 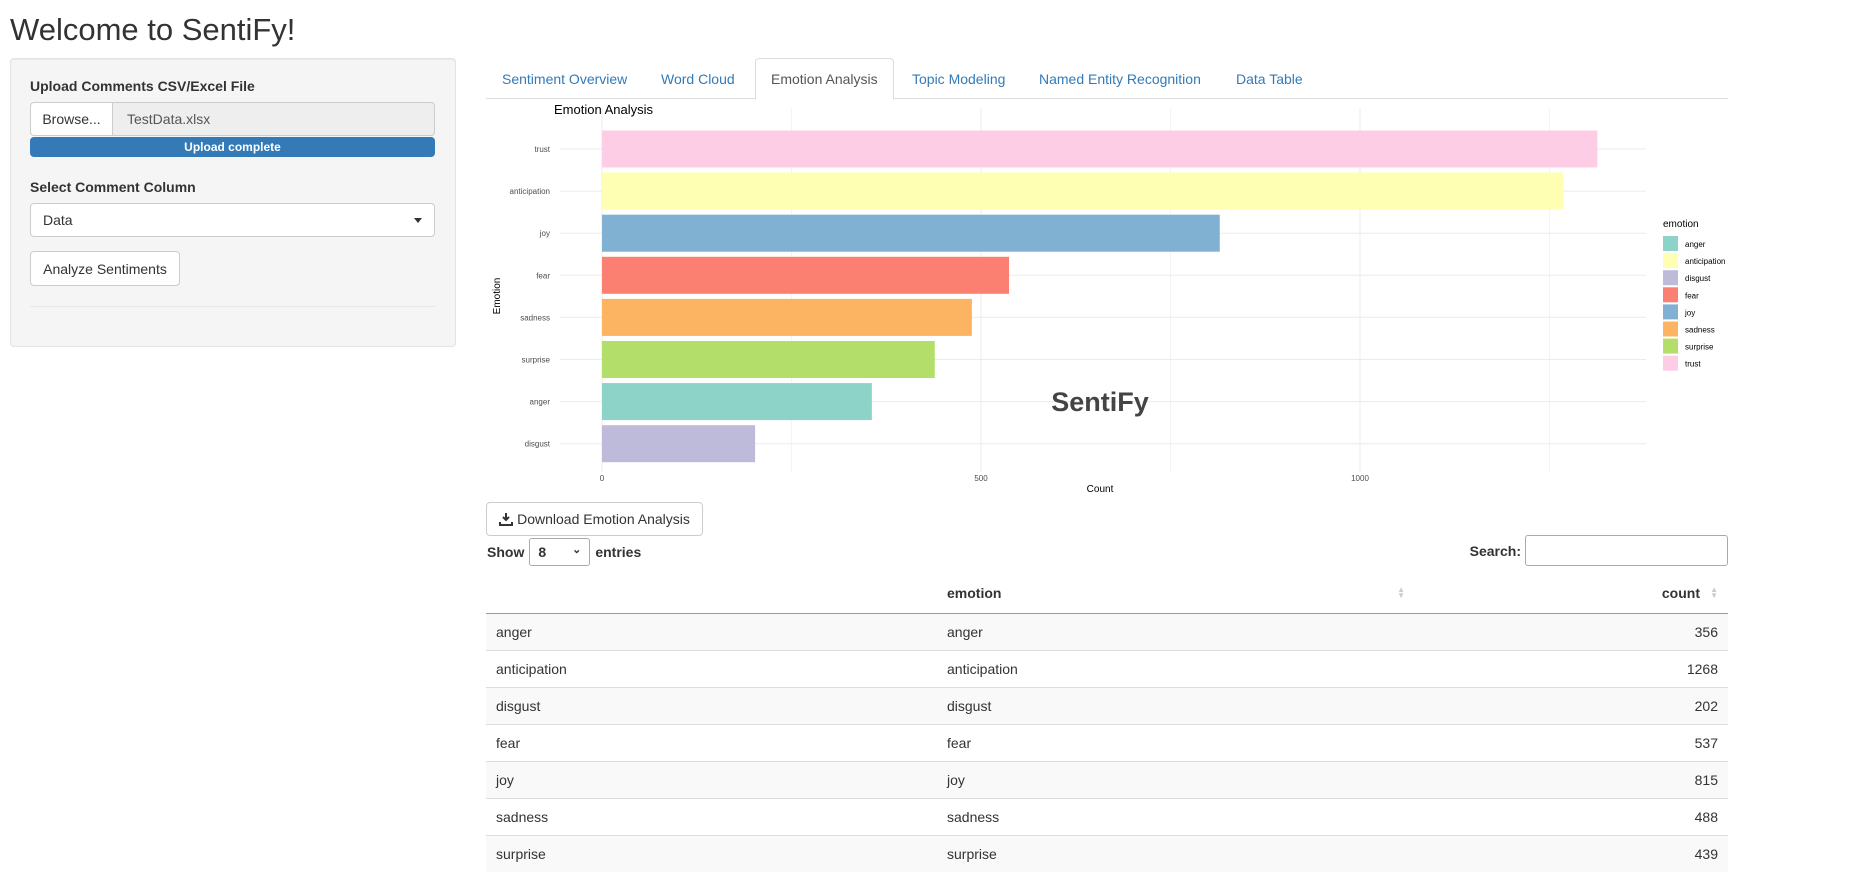 What do you see at coordinates (1670, 295) in the screenshot?
I see `legend-key-fear` at bounding box center [1670, 295].